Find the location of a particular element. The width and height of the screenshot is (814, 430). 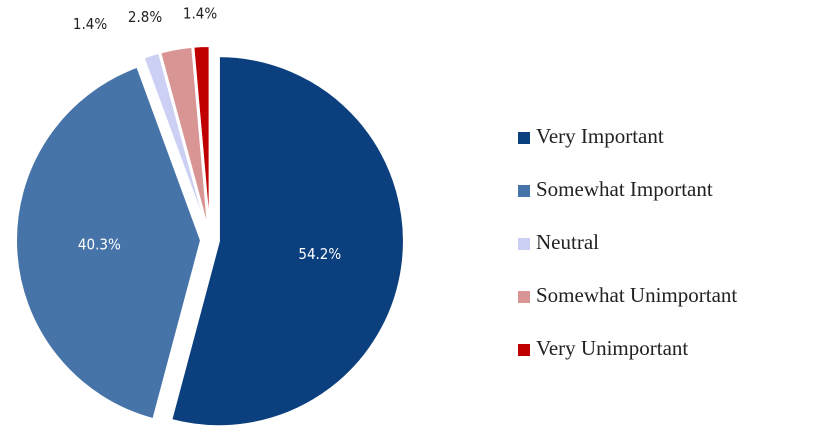

slice-label: 54.2% is located at coordinates (319, 254).